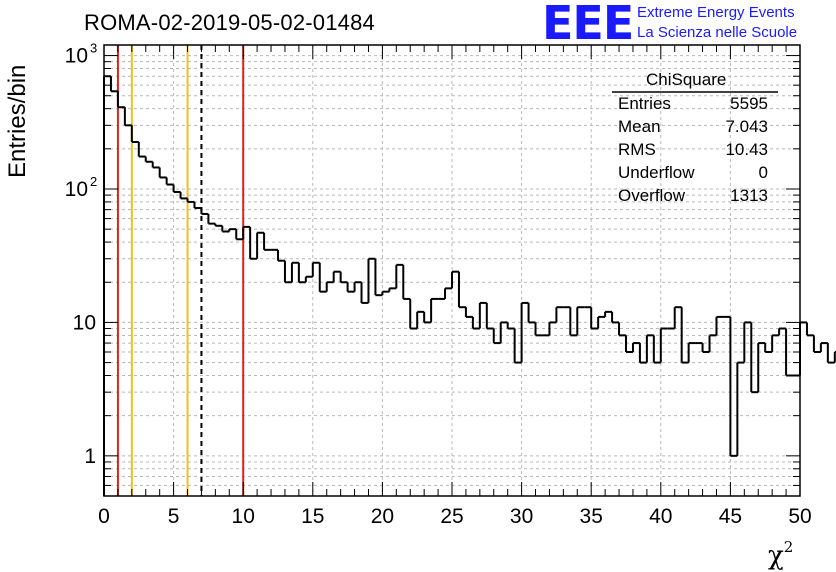 This screenshot has height=572, width=836. Describe the element at coordinates (746, 126) in the screenshot. I see `stat-value-mean: 7.043` at that location.